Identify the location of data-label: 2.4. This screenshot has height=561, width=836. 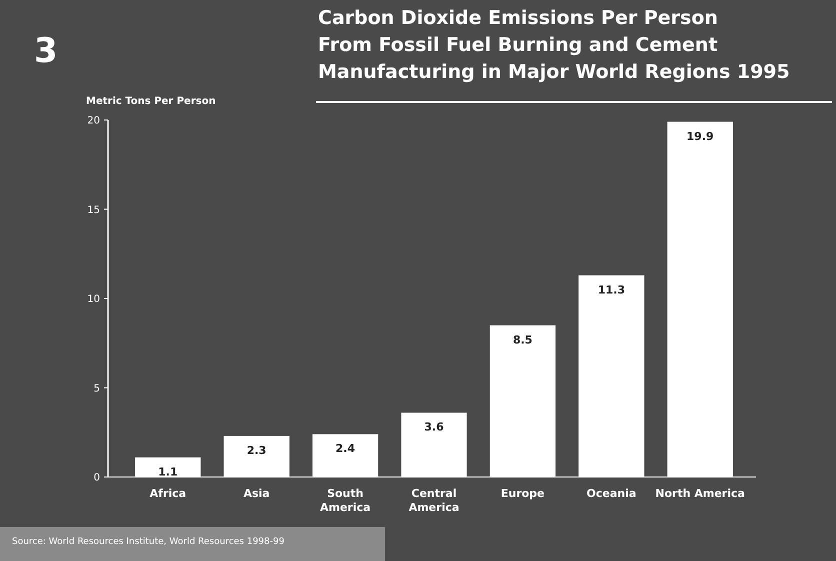
(346, 449).